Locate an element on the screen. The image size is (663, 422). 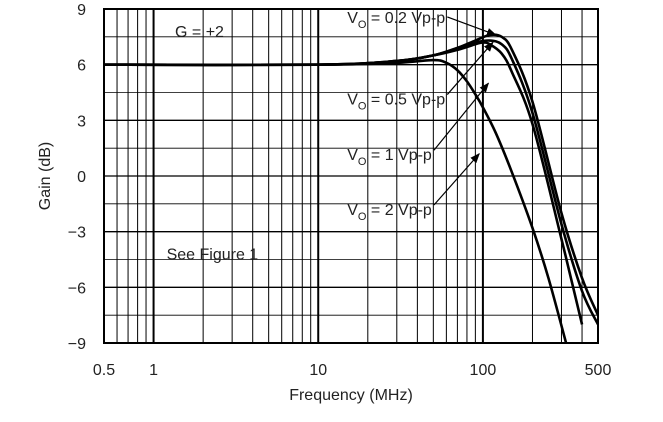
y-tick-label: −3 is located at coordinates (77, 233).